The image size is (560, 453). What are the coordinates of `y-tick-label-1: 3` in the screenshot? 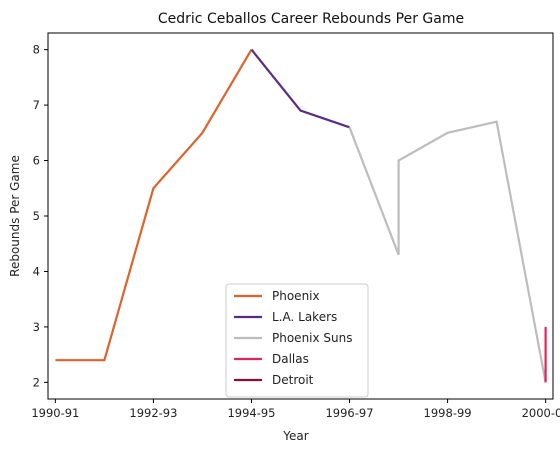 It's located at (36, 327).